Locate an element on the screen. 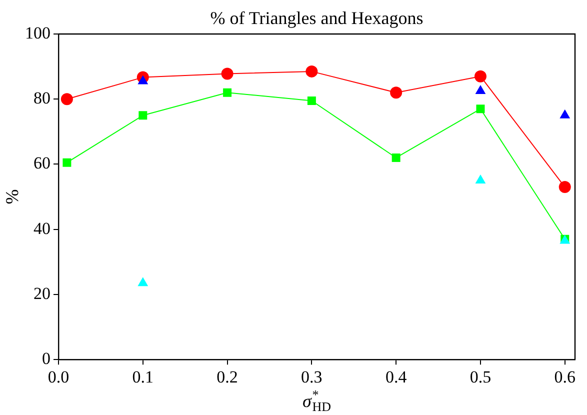 The image size is (587, 415). chart-title: % of Triangles and Hexagons is located at coordinates (317, 18).